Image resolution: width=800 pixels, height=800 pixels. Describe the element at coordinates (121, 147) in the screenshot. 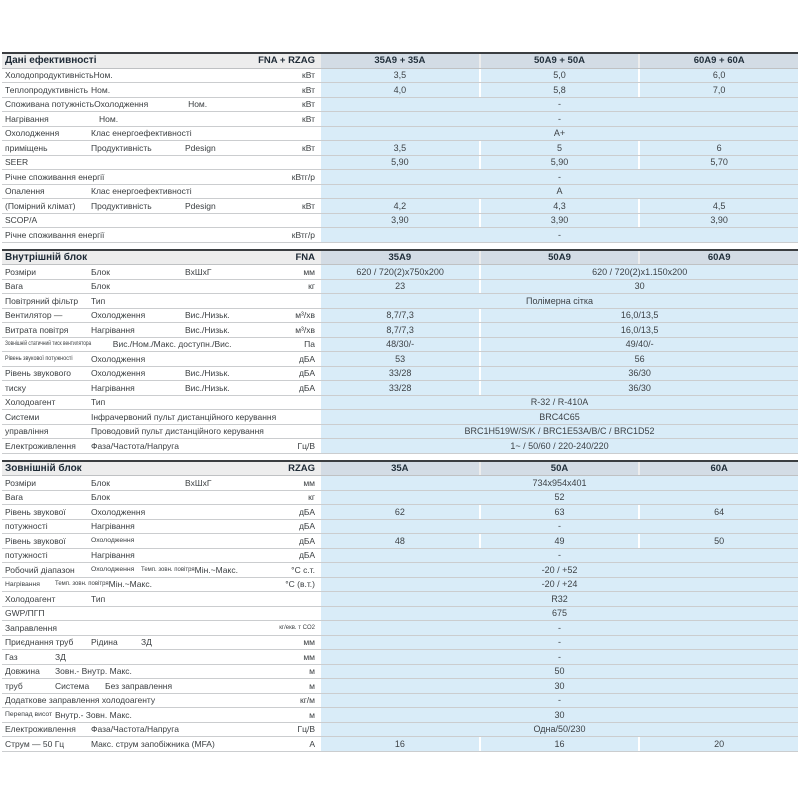

I see `row-label: Продуктивність` at that location.